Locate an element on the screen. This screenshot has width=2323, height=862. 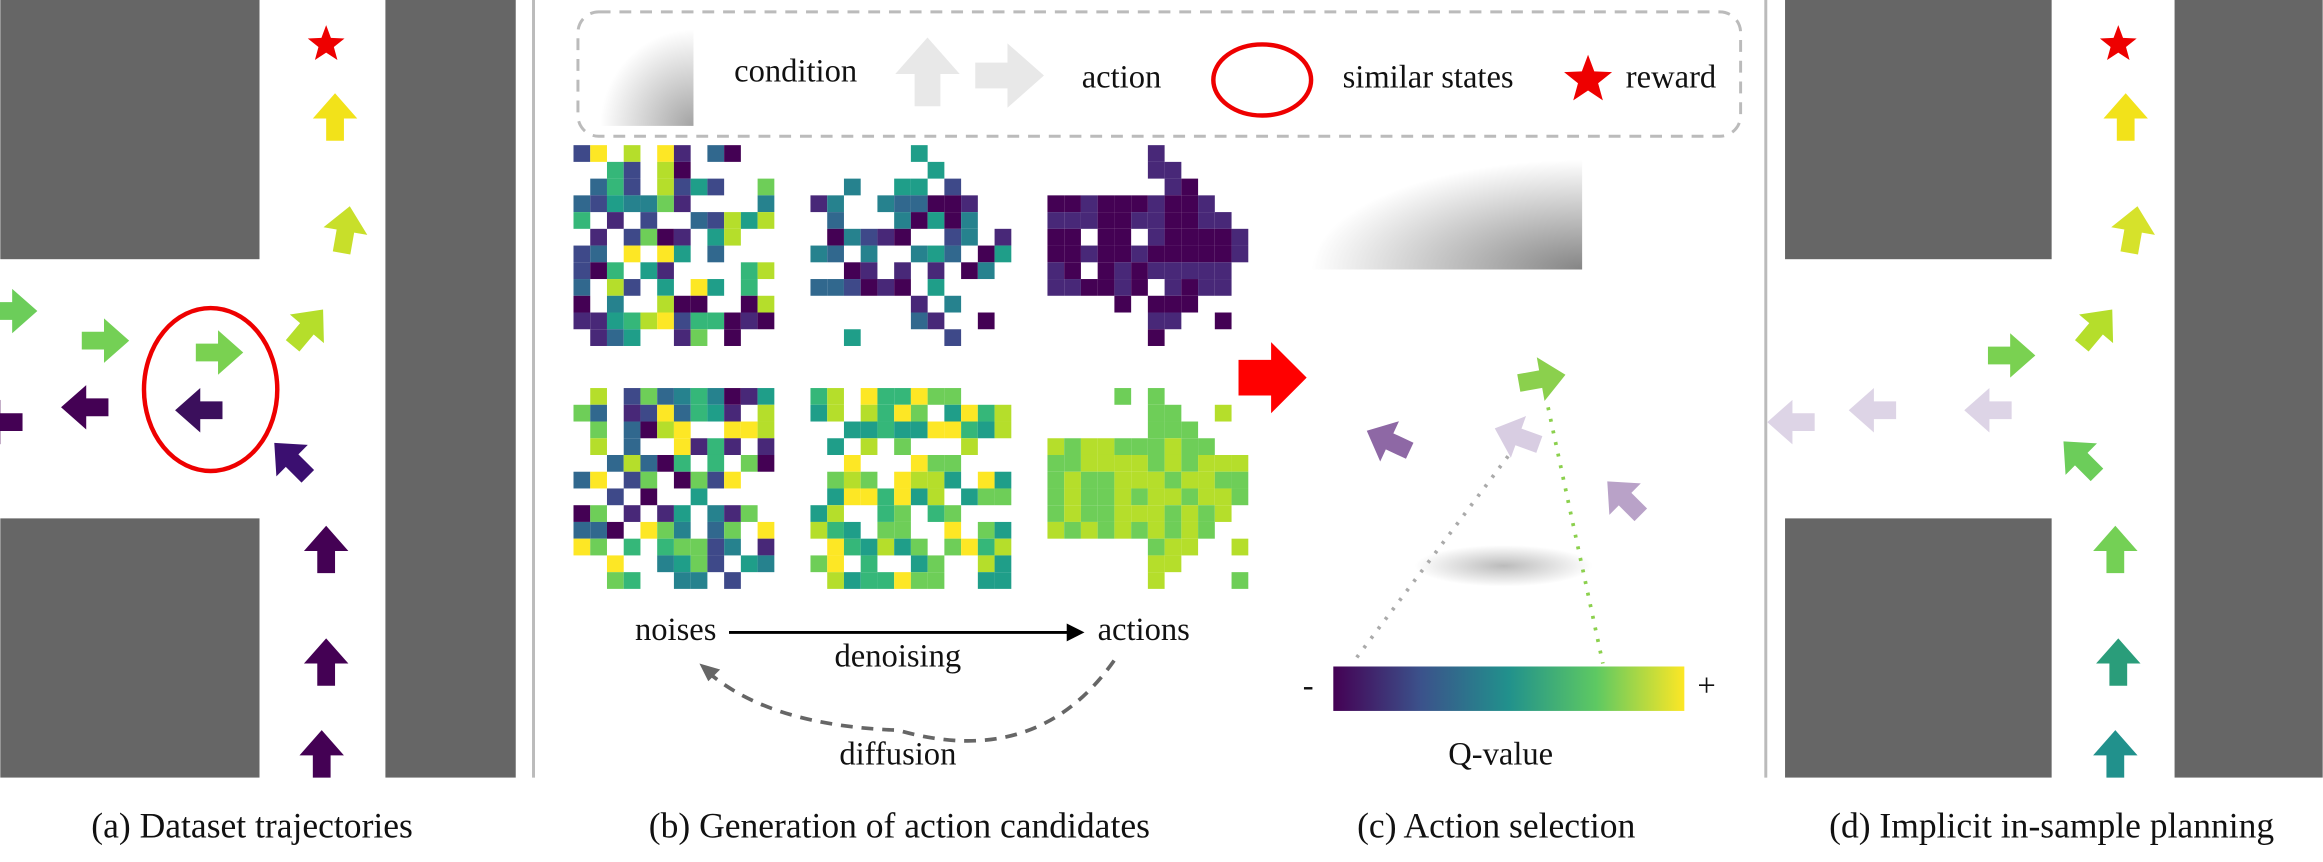
arrowhead is located at coordinates (1075, 632).